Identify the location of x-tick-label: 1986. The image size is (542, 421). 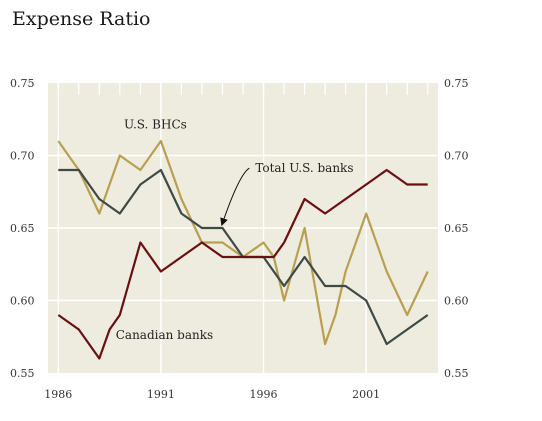
(58, 394).